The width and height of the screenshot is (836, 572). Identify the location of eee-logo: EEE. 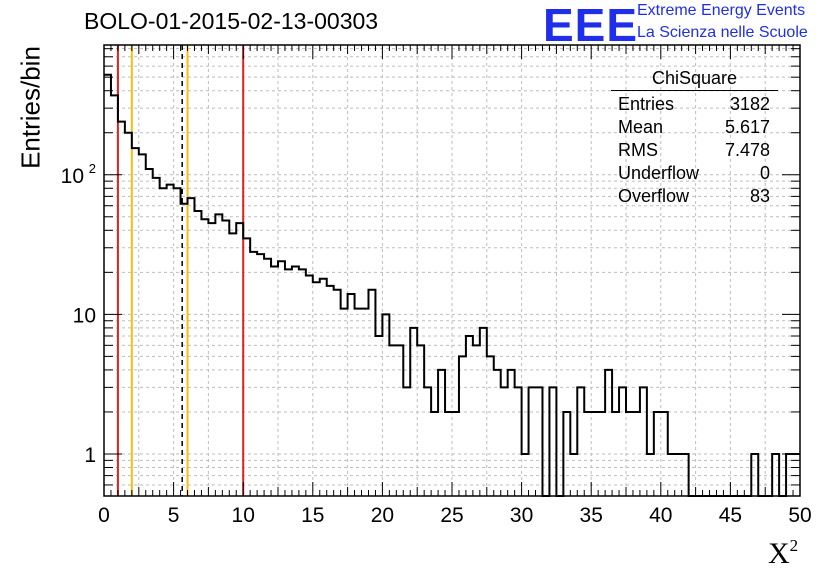
(591, 25).